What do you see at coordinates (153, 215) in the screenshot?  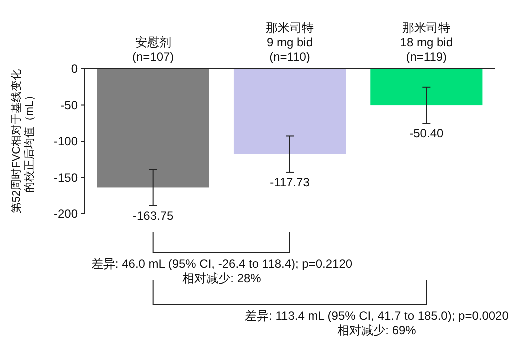 I see `data-label: -163.75` at bounding box center [153, 215].